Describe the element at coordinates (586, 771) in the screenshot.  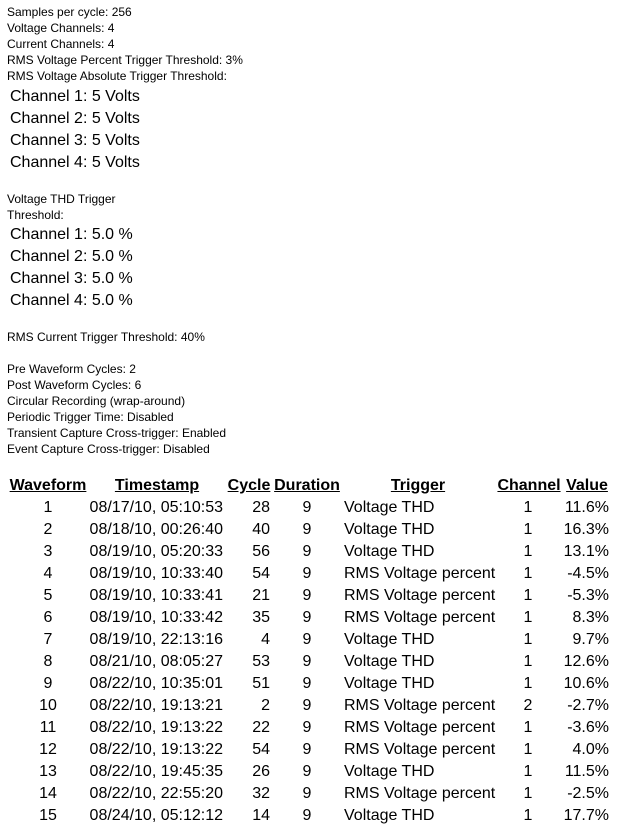
I see `table-cell: 11.5%` at that location.